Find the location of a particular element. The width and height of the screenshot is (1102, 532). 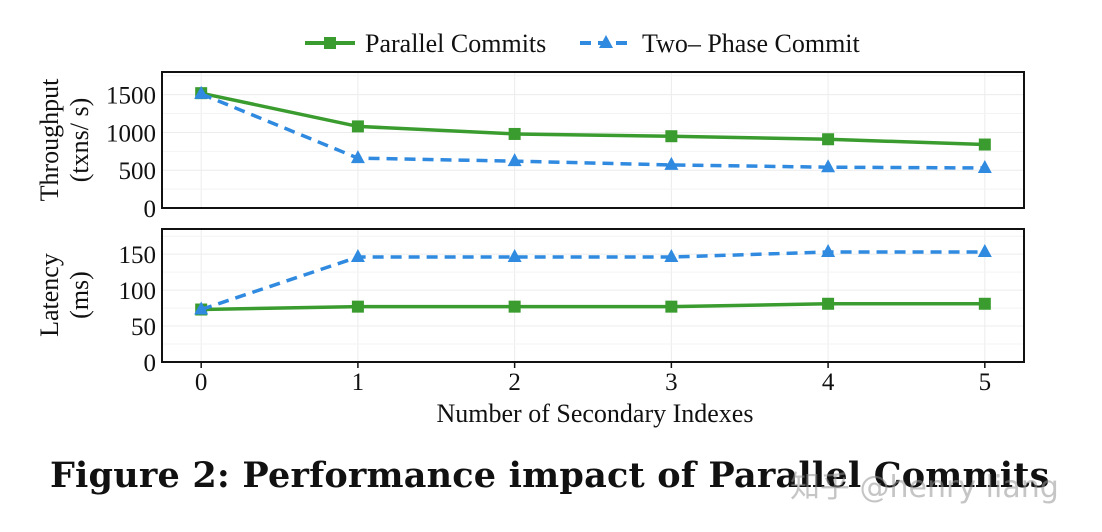

y-axis-label-units: (ms) is located at coordinates (79, 295).